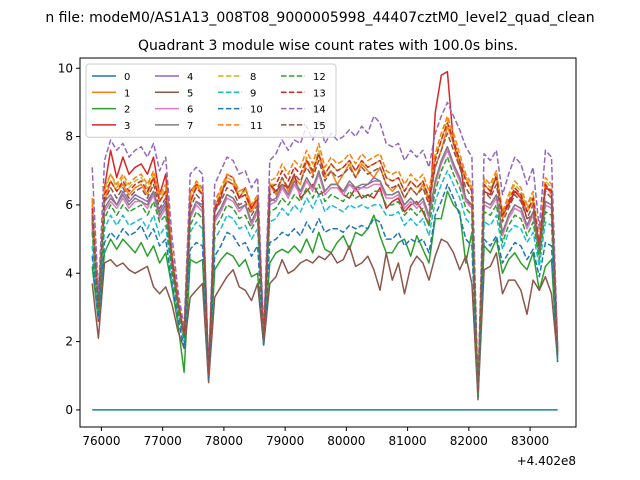  What do you see at coordinates (530, 441) in the screenshot?
I see `x-tick-label: 83000` at bounding box center [530, 441].